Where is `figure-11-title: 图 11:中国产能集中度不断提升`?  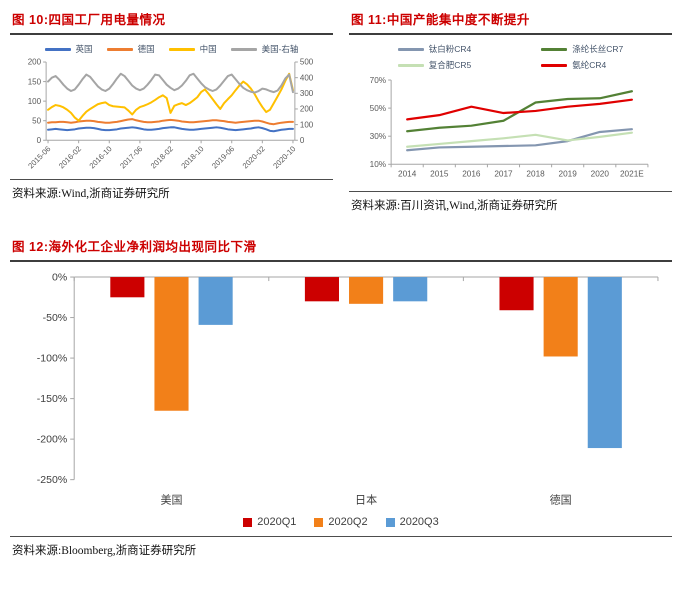
figure-11-title: 图 11:中国产能集中度不断提升 is located at coordinates (510, 20).